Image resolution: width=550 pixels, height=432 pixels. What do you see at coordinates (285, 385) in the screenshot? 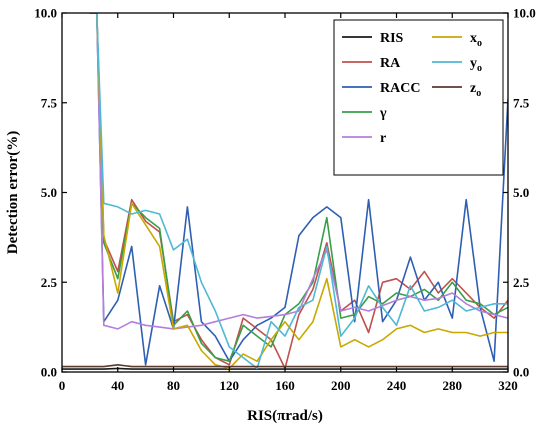
I see `x-tick-label: 160` at bounding box center [285, 385].